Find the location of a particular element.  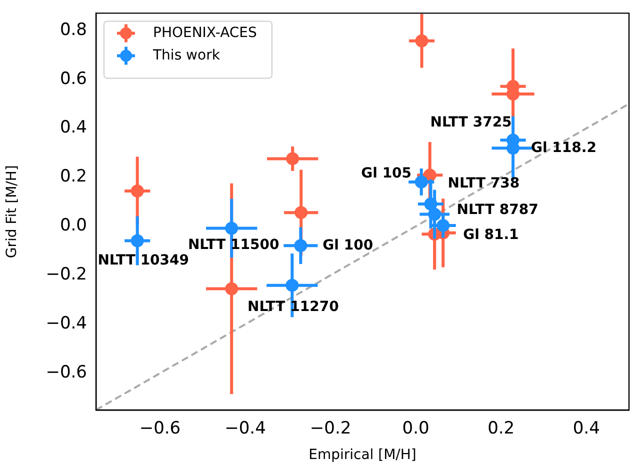

annotation: Gl 100 is located at coordinates (348, 245).